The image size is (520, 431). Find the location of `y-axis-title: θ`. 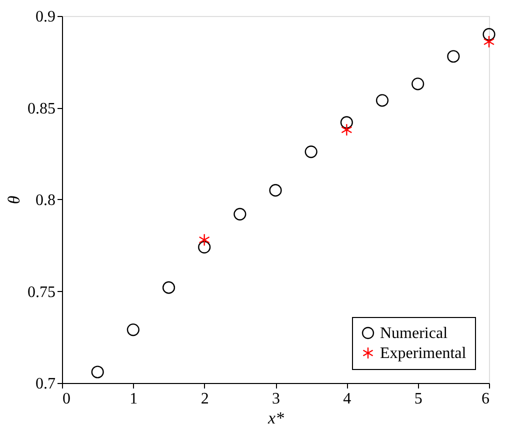

y-axis-title: θ is located at coordinates (14, 200).